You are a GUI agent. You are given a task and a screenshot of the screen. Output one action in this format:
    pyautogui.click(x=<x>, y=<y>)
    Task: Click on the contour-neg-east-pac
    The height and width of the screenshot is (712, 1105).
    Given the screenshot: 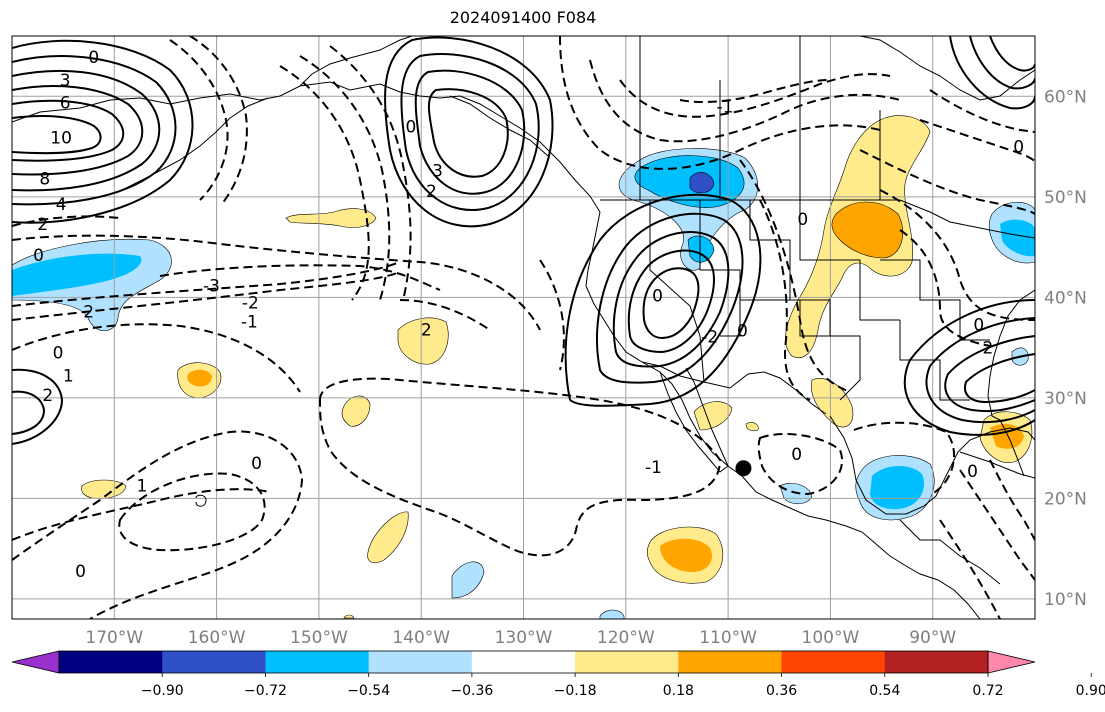 What is the action you would take?
    pyautogui.click(x=141, y=514)
    